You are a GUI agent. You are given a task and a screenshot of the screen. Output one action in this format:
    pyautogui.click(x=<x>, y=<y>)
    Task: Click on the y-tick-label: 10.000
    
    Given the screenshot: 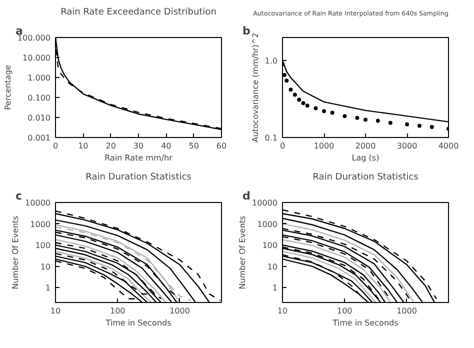 What is the action you would take?
    pyautogui.click(x=36, y=58)
    